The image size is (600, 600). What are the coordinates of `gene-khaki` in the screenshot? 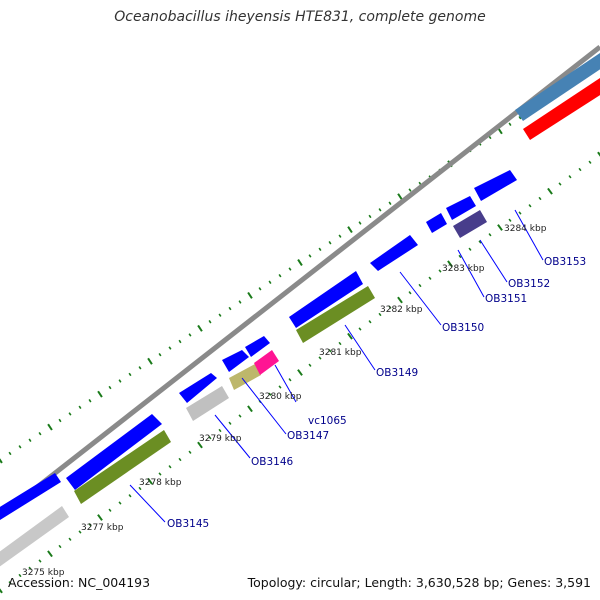 It's located at (245, 377).